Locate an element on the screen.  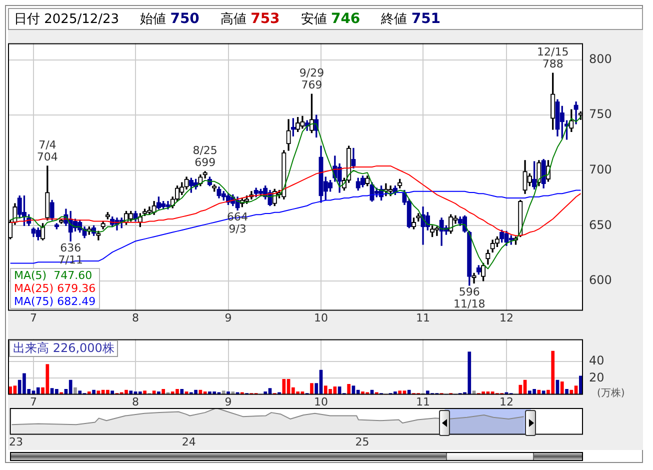
annotation: 9/29 769 is located at coordinates (311, 79).